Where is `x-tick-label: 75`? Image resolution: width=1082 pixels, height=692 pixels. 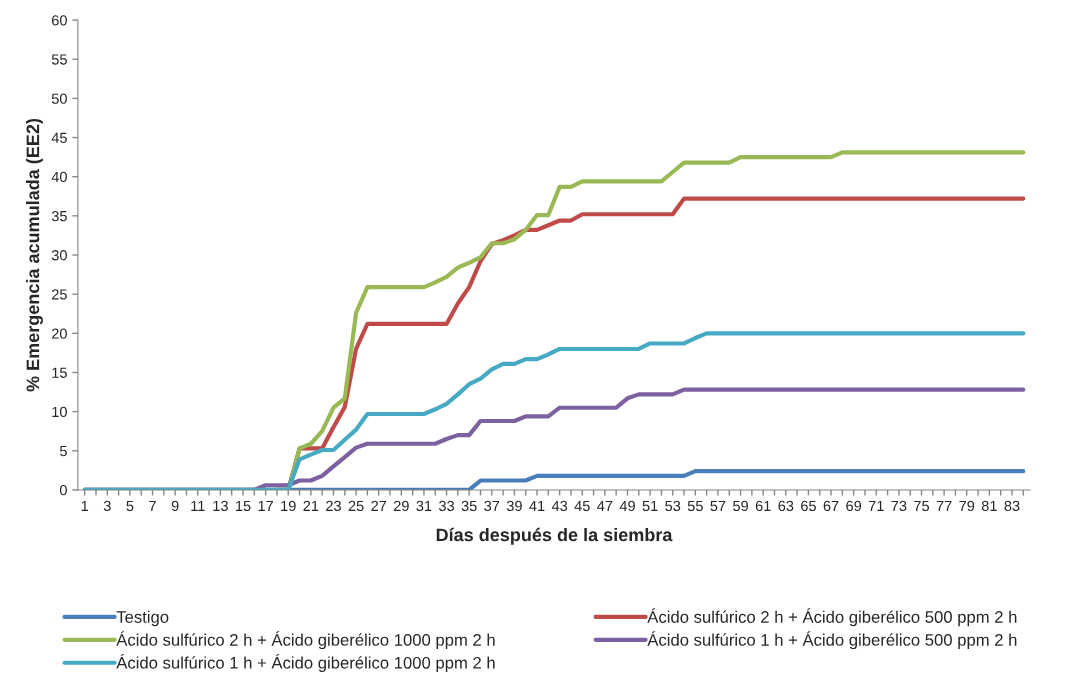 x-tick-label: 75 is located at coordinates (921, 506).